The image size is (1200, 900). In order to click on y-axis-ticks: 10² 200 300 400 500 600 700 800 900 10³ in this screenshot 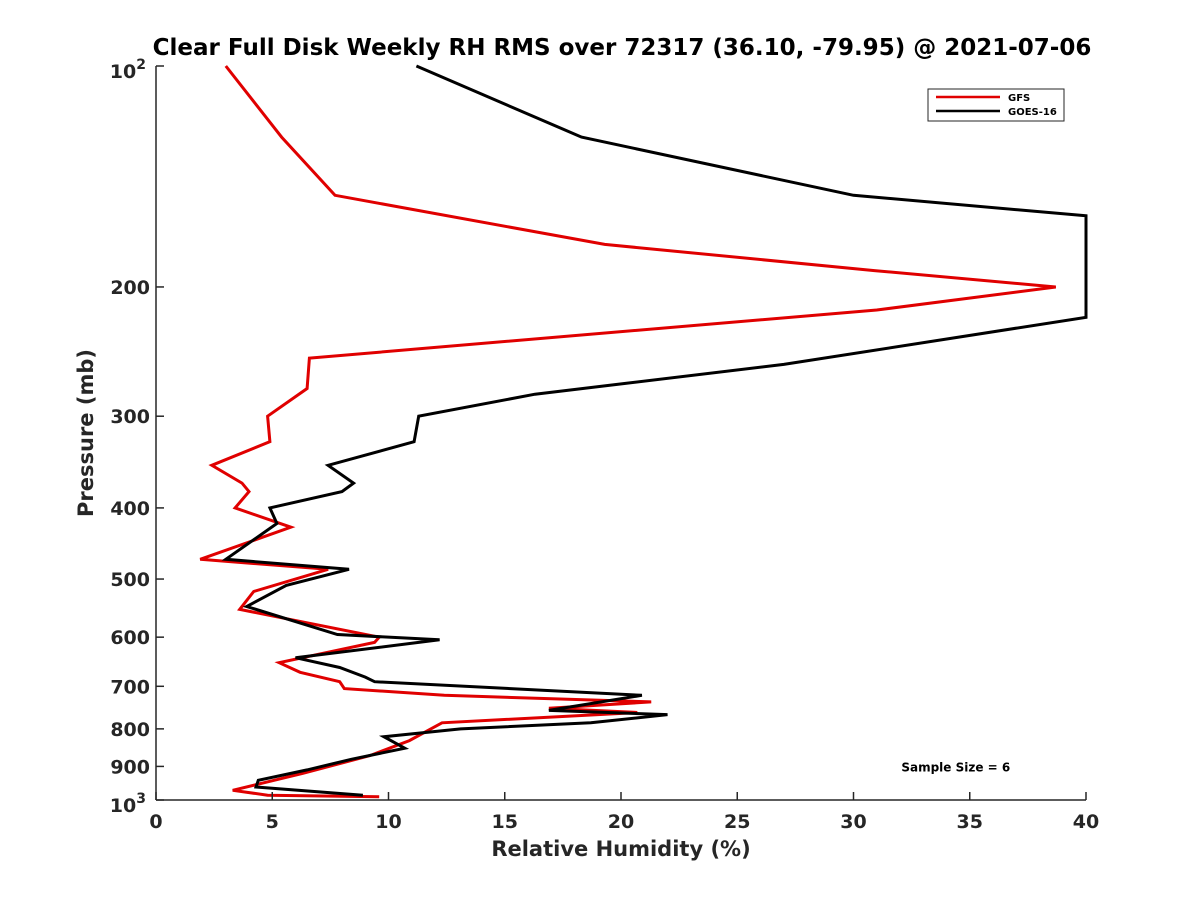, I will do `click(137, 437)`.